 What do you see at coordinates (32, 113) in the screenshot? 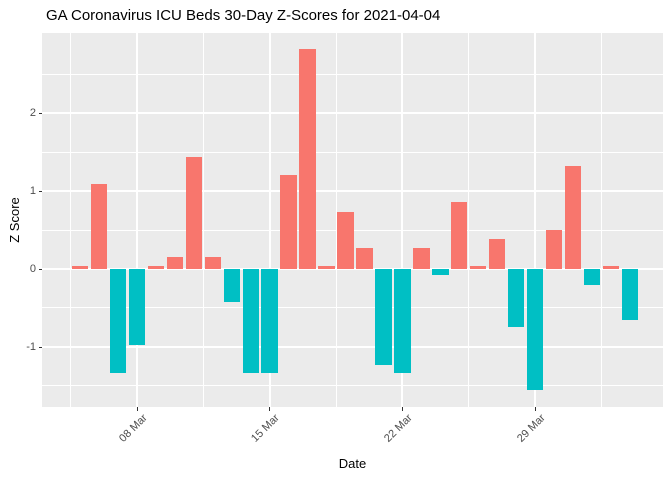
I see `y-tick-label: 2` at bounding box center [32, 113].